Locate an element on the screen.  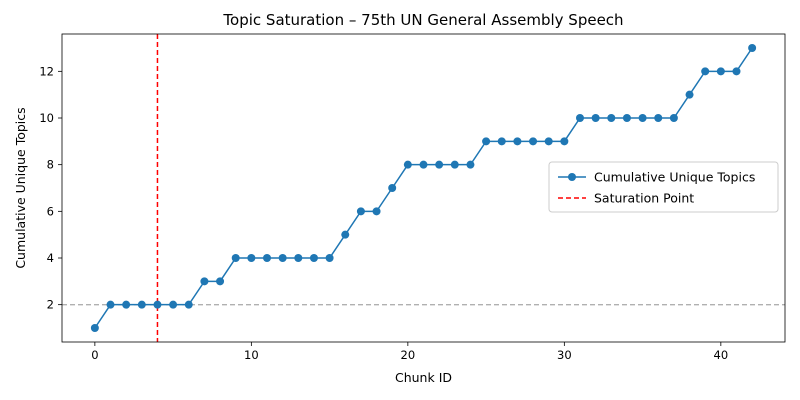
x-tick-label: 40 is located at coordinates (721, 355).